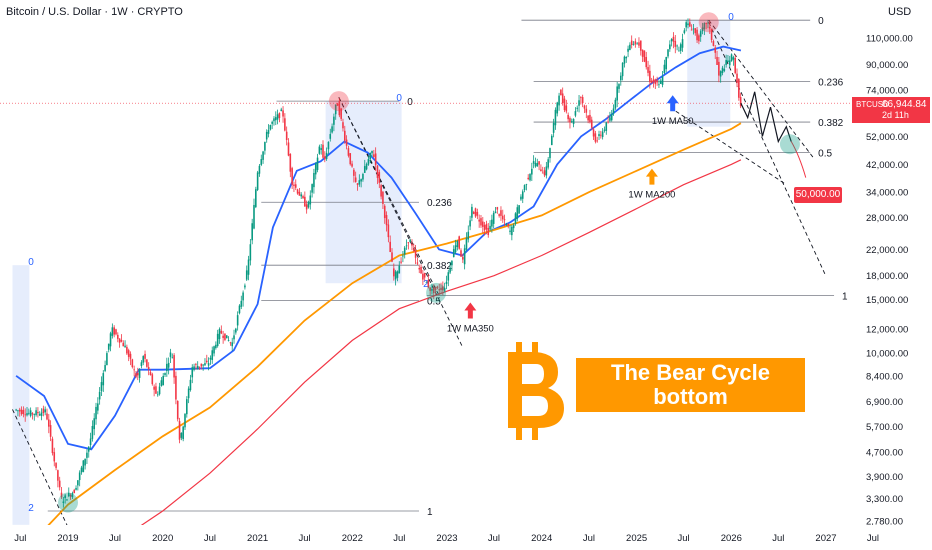 The height and width of the screenshot is (550, 932). What do you see at coordinates (426, 284) in the screenshot?
I see `fib-zero-label: 2` at bounding box center [426, 284].